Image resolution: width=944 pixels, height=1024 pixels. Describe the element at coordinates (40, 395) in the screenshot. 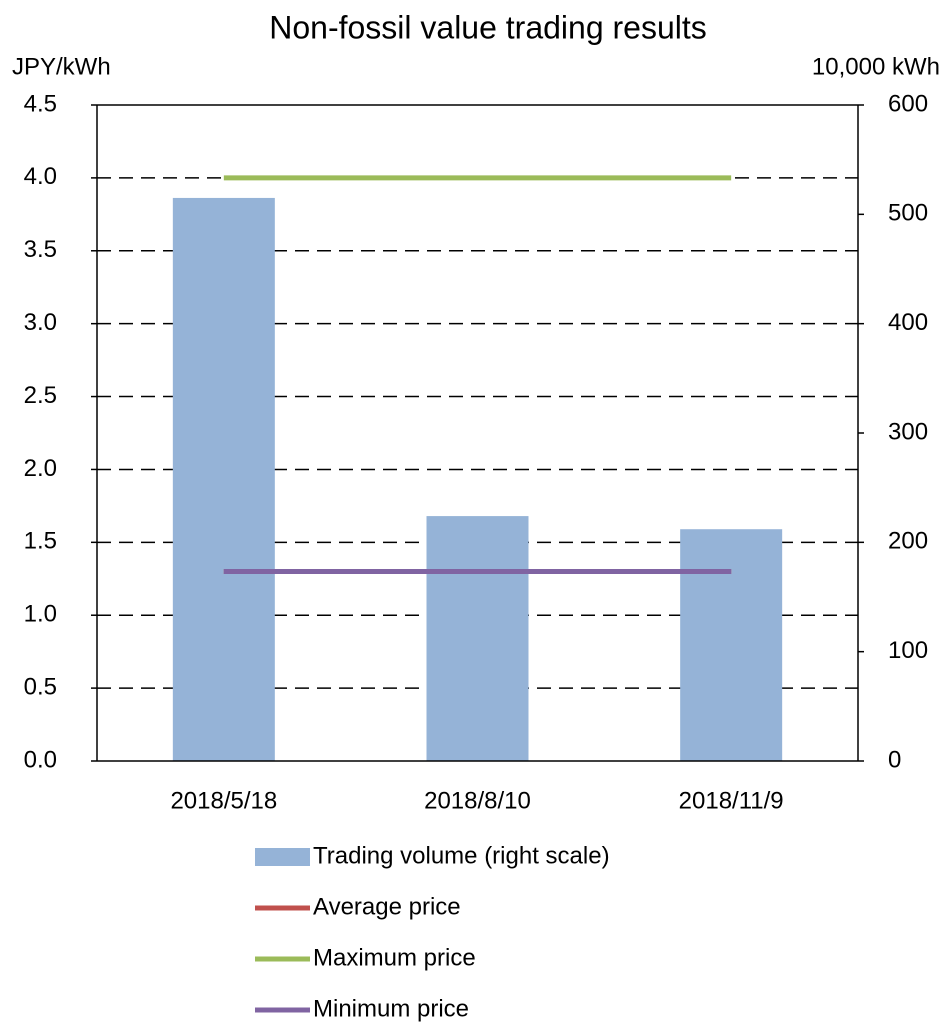

I see `y-tick-label: 2.5` at that location.